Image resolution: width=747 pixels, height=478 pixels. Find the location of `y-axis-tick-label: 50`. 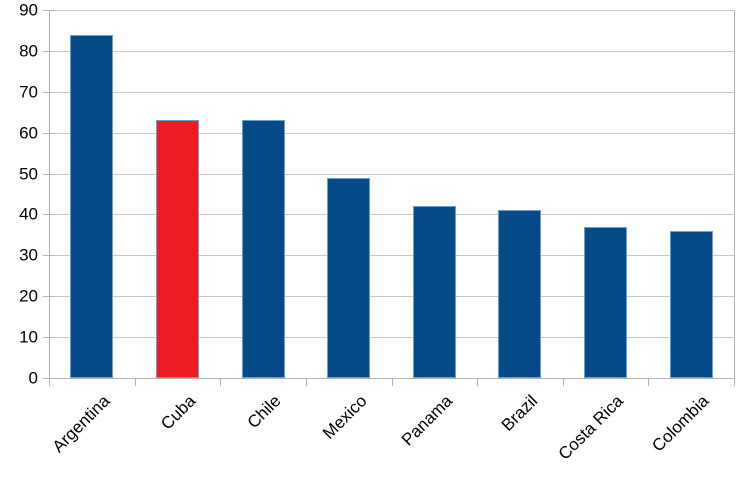

y-axis-tick-label: 50 is located at coordinates (28, 174).